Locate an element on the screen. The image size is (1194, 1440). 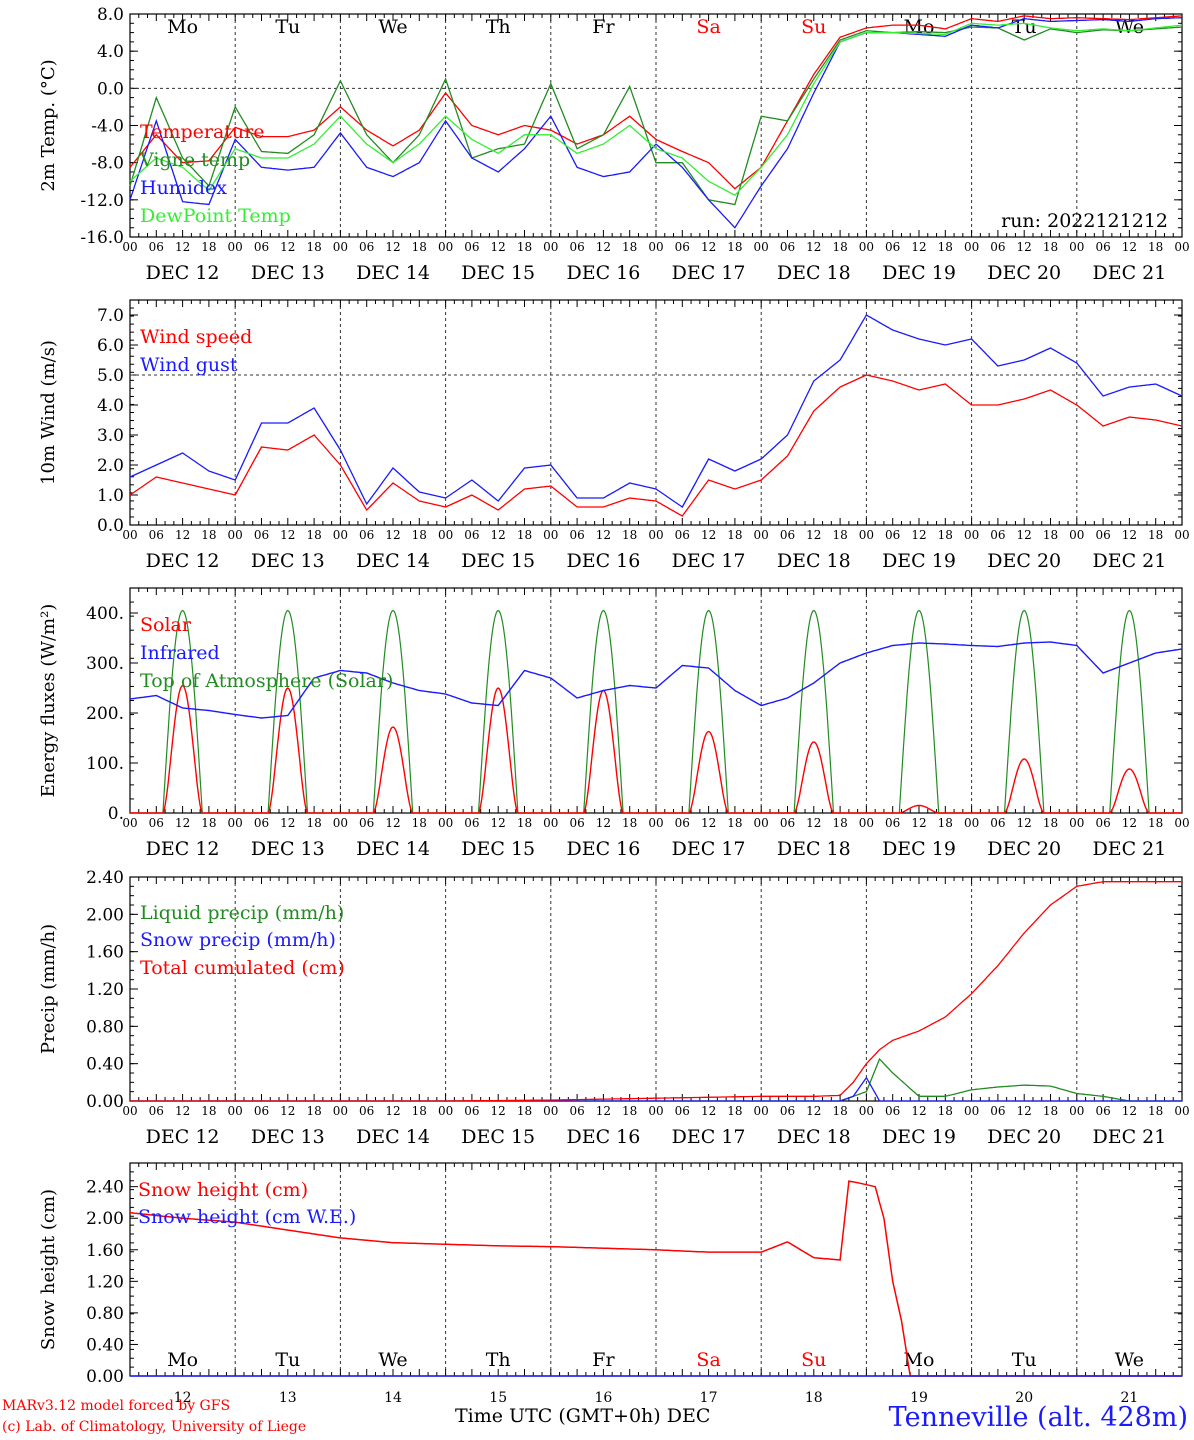
legend-entry: Solar is located at coordinates (166, 625).